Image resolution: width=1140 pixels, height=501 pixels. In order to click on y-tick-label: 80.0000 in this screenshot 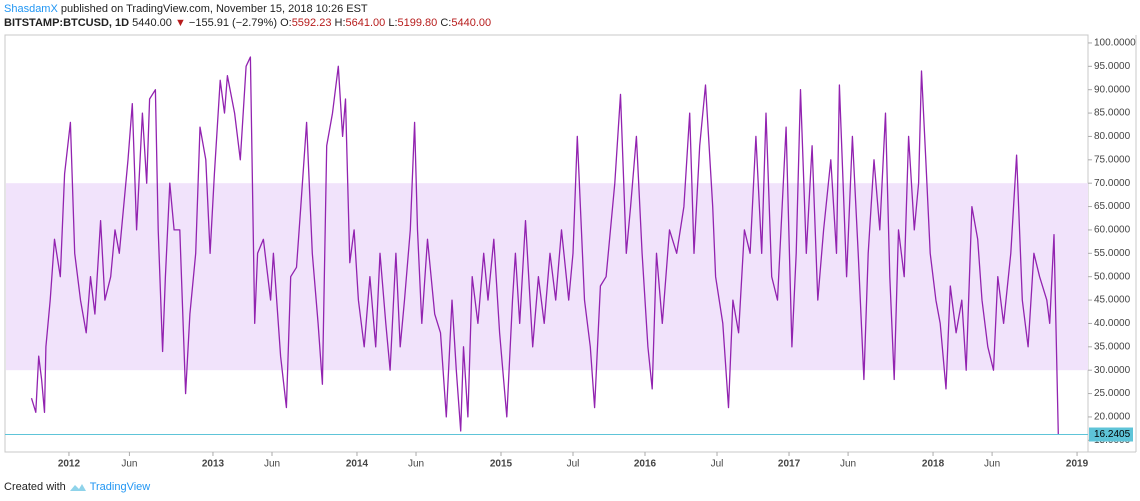, I will do `click(1112, 136)`.